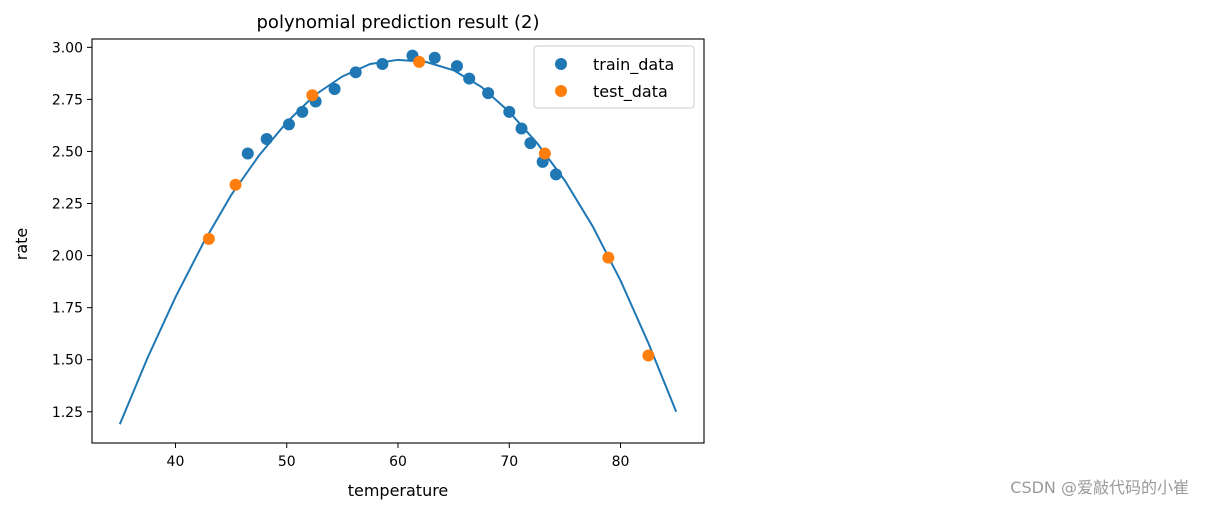 This screenshot has width=1205, height=506. I want to click on x-tick-label: 60, so click(398, 462).